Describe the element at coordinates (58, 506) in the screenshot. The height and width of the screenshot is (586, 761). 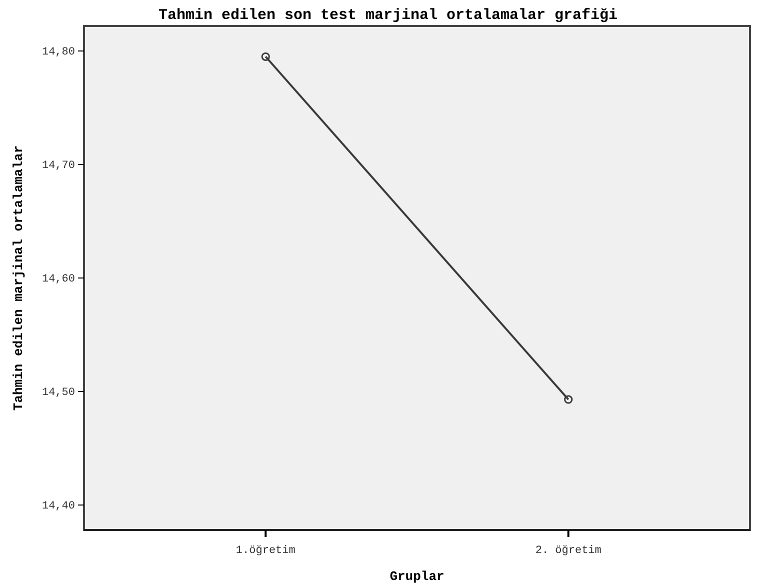
I see `y-tick-label: 14,40` at that location.